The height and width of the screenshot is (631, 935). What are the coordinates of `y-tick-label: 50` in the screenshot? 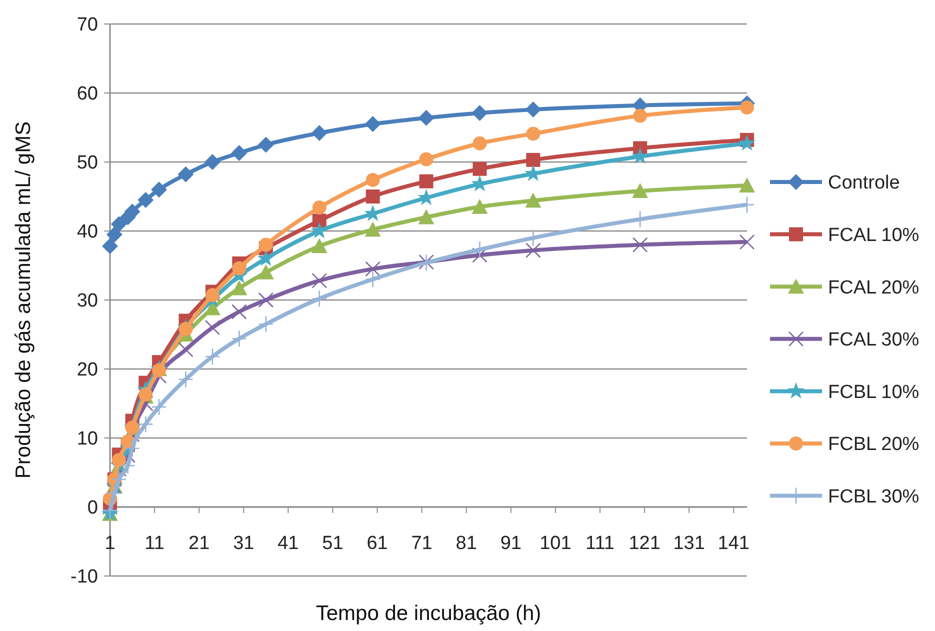 It's located at (87, 163).